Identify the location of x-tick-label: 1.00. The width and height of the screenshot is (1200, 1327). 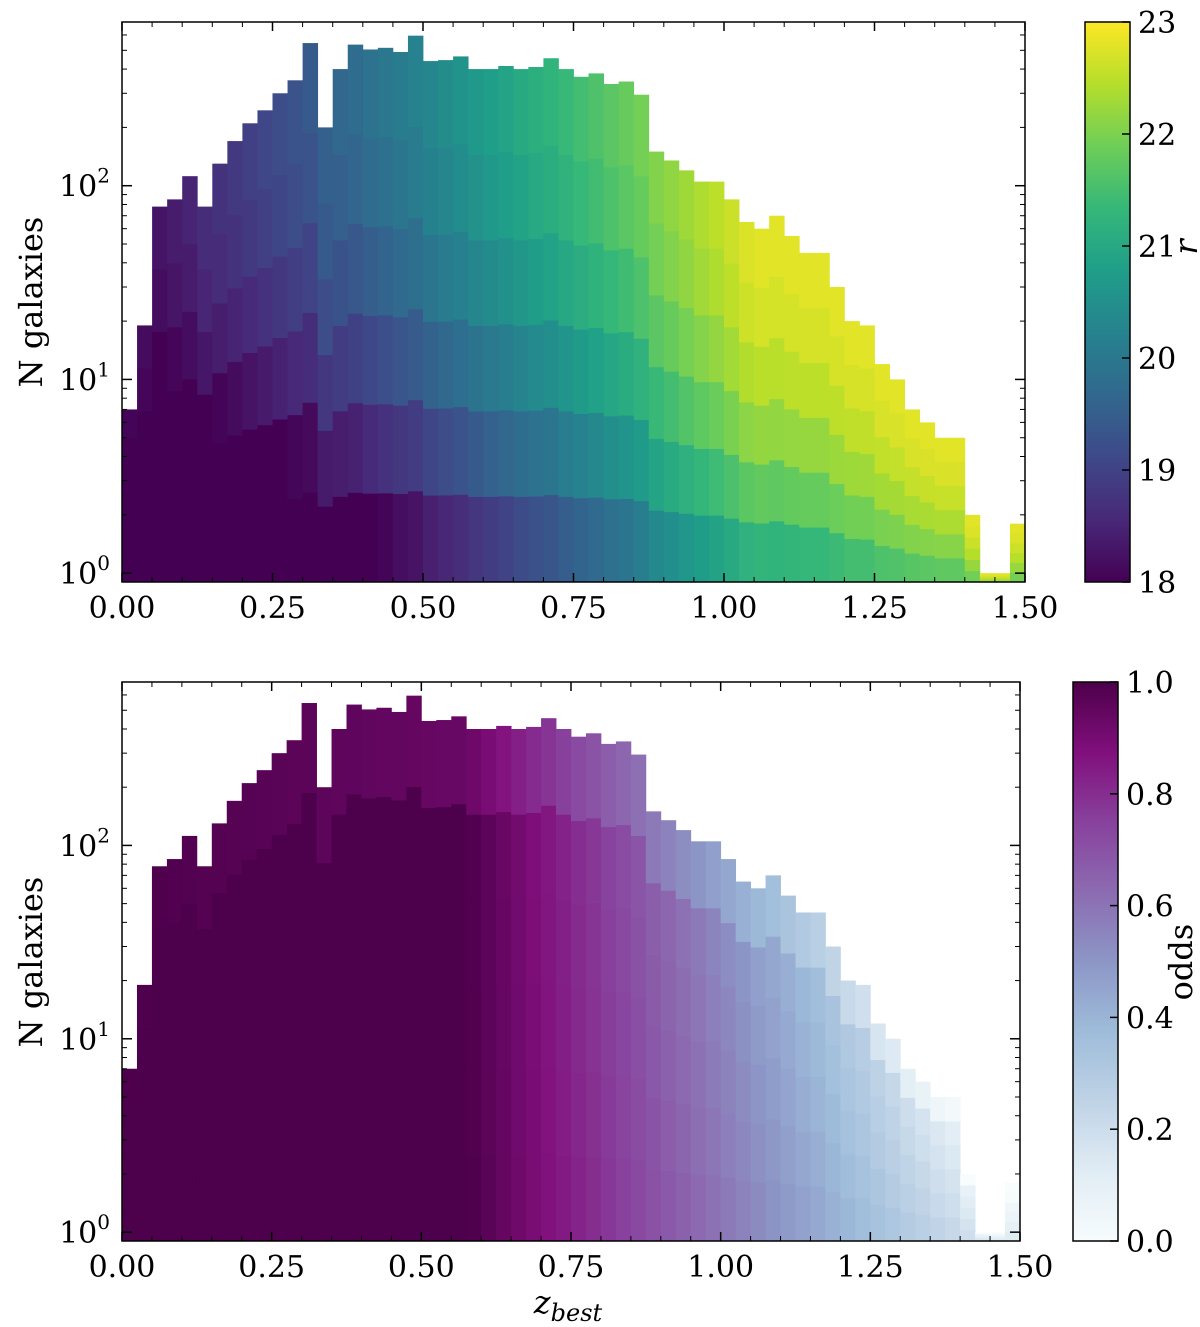
(720, 1267).